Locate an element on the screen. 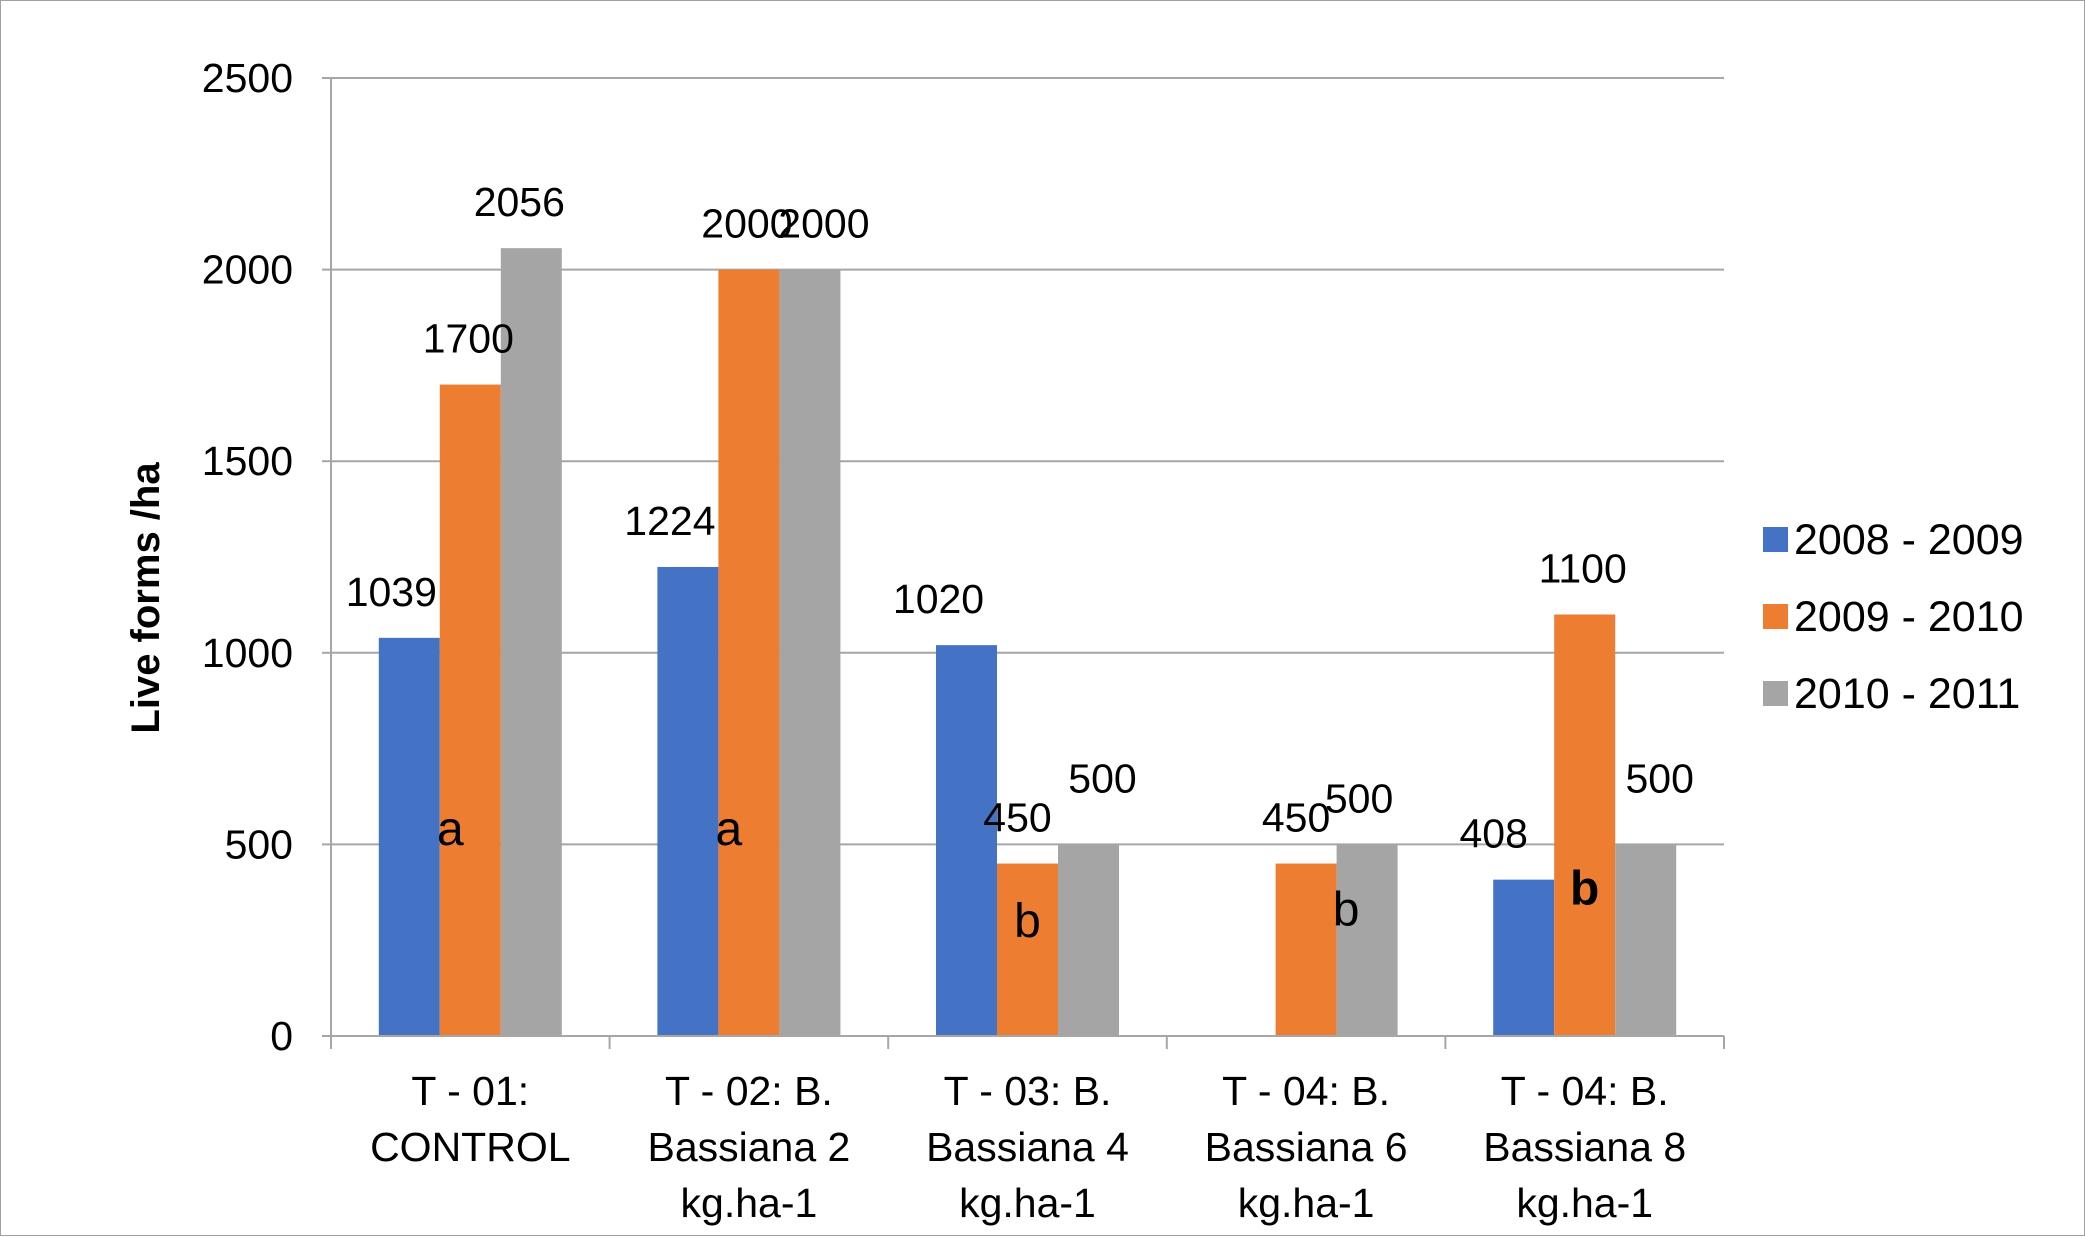 The image size is (2085, 1237). x-category-label: Bassiana 6 is located at coordinates (1306, 1147).